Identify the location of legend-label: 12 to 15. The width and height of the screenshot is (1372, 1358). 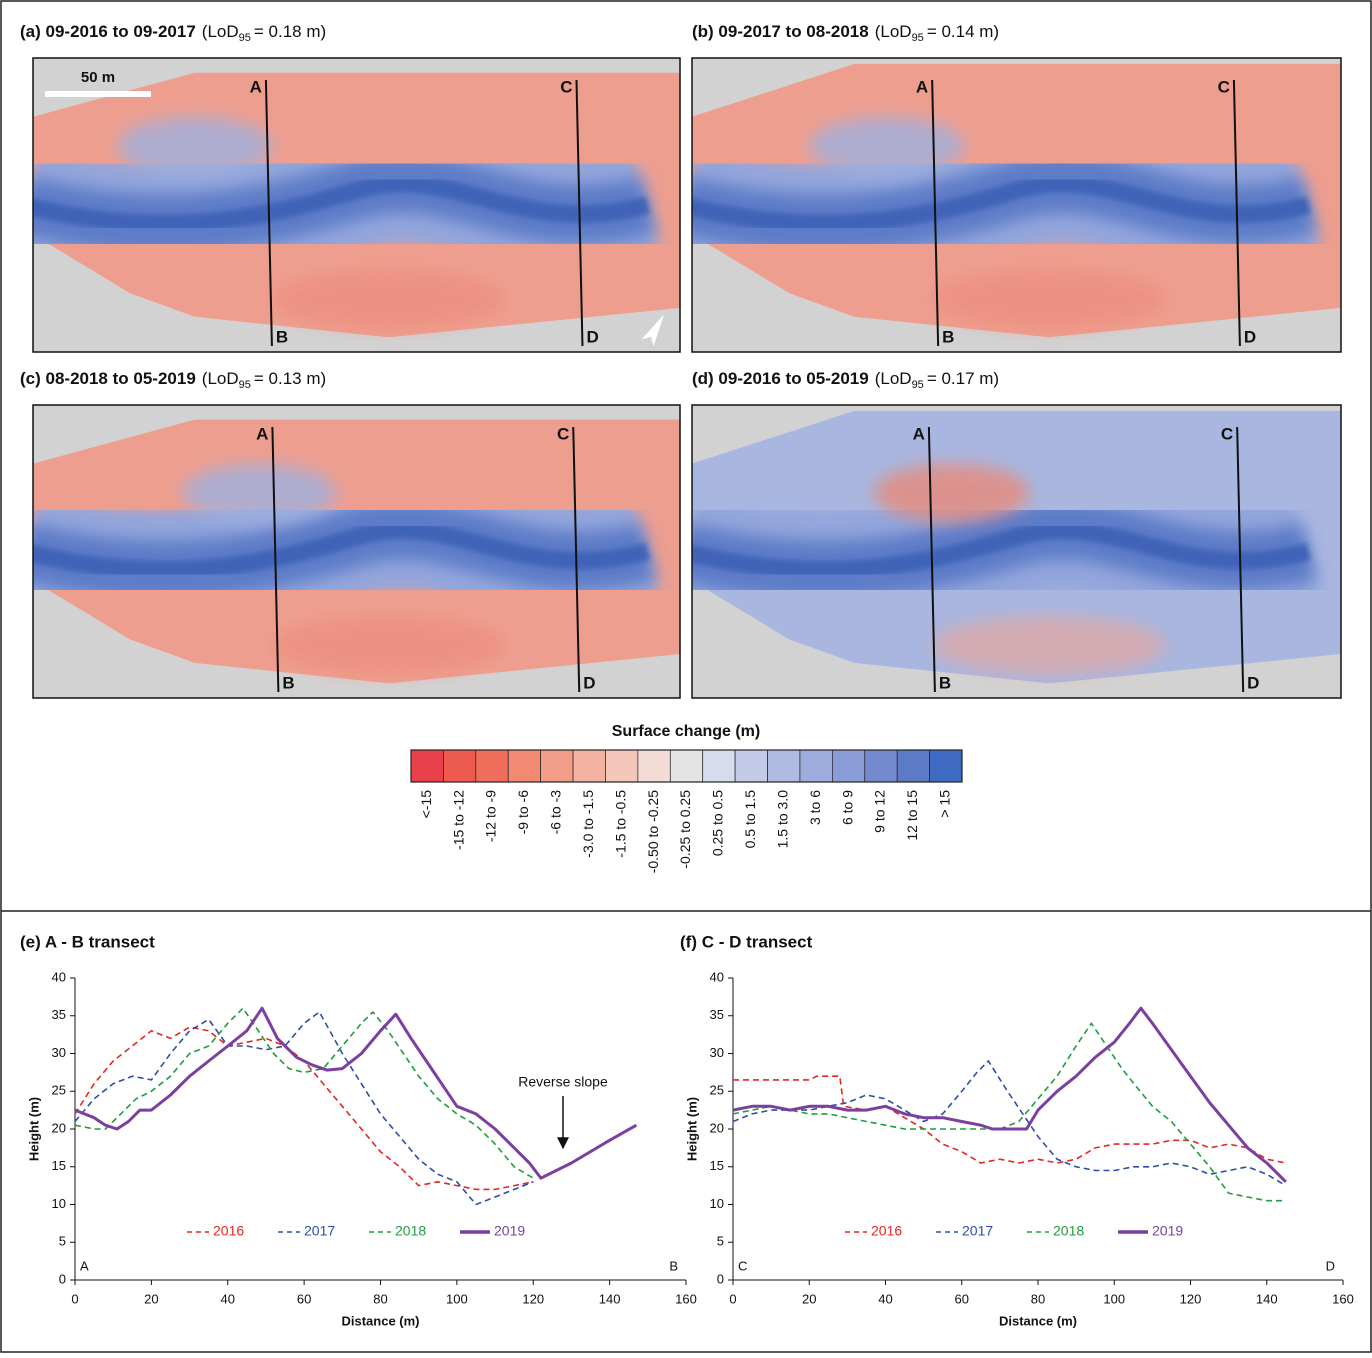
(912, 815).